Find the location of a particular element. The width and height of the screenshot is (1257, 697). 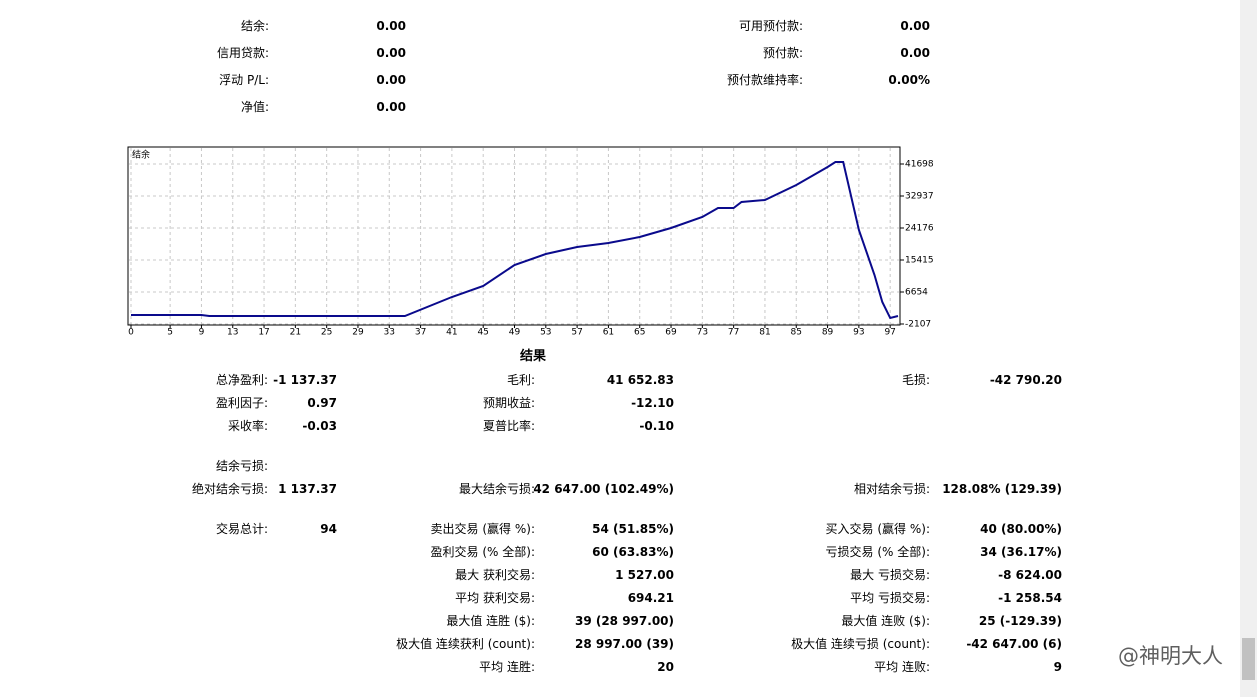

result-label: 盈利交易 (% 全部): is located at coordinates (482, 552).